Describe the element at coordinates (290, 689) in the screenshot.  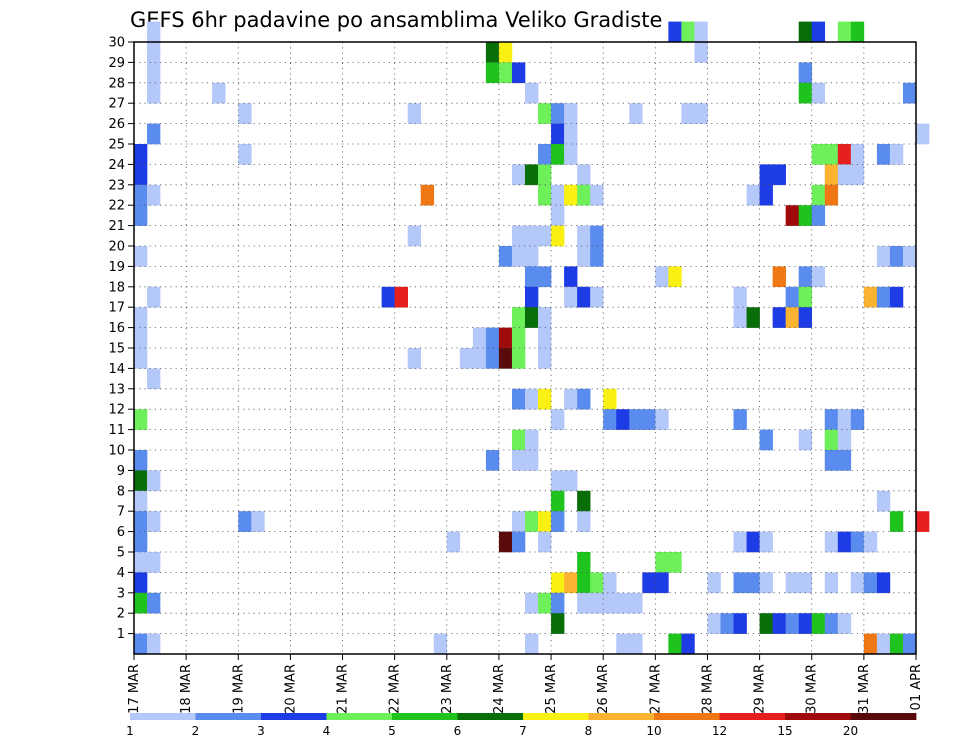
I see `x-tick-label: 20 MAR` at that location.